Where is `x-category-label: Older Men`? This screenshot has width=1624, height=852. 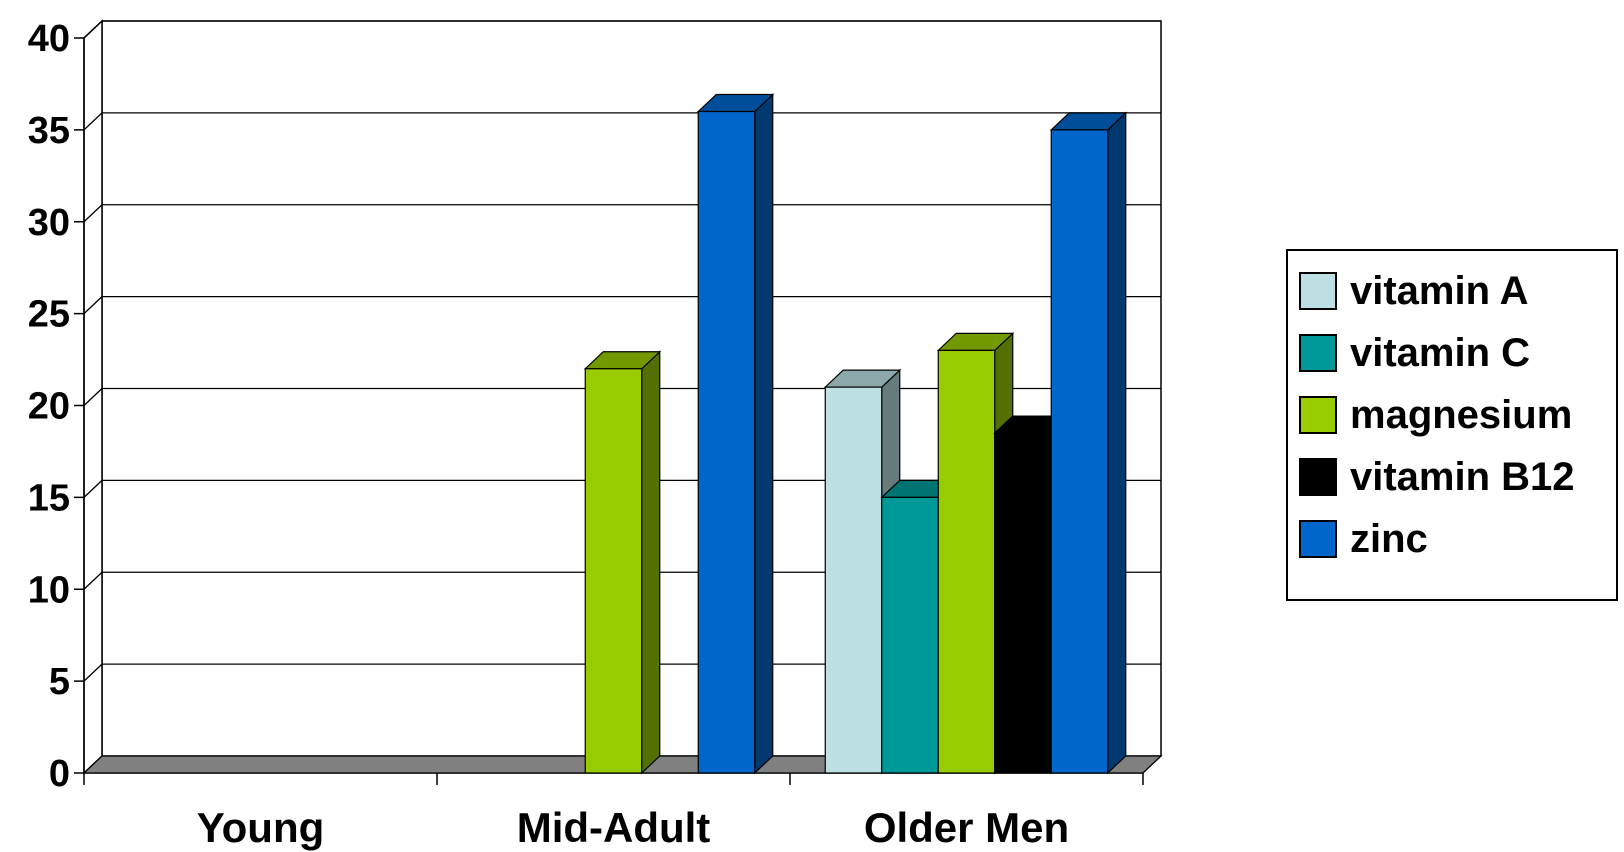
x-category-label: Older Men is located at coordinates (966, 827).